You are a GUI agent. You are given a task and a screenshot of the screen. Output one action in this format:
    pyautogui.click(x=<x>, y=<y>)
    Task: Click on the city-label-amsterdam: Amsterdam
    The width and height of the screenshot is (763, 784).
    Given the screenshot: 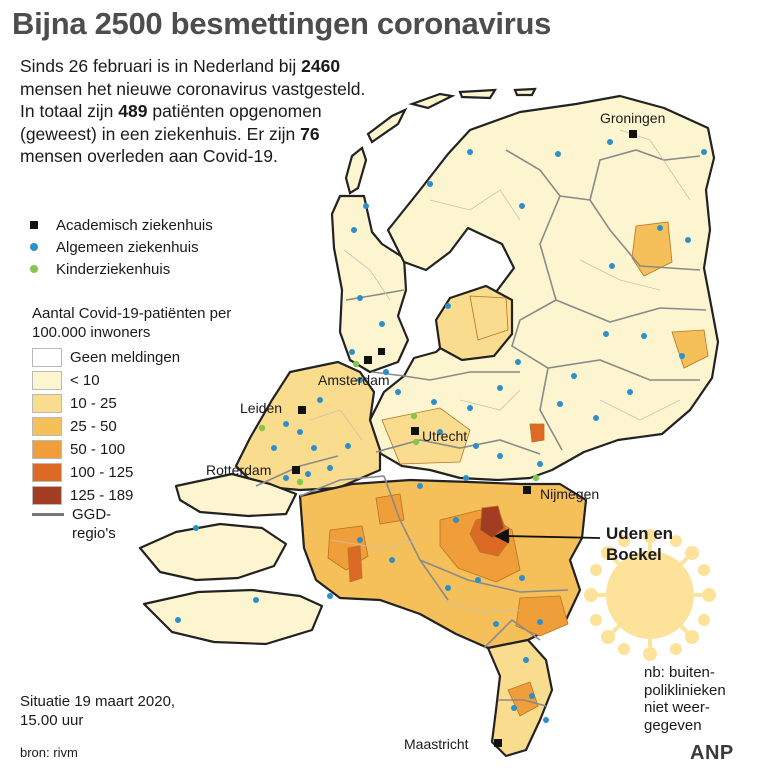 What is the action you would take?
    pyautogui.click(x=354, y=380)
    